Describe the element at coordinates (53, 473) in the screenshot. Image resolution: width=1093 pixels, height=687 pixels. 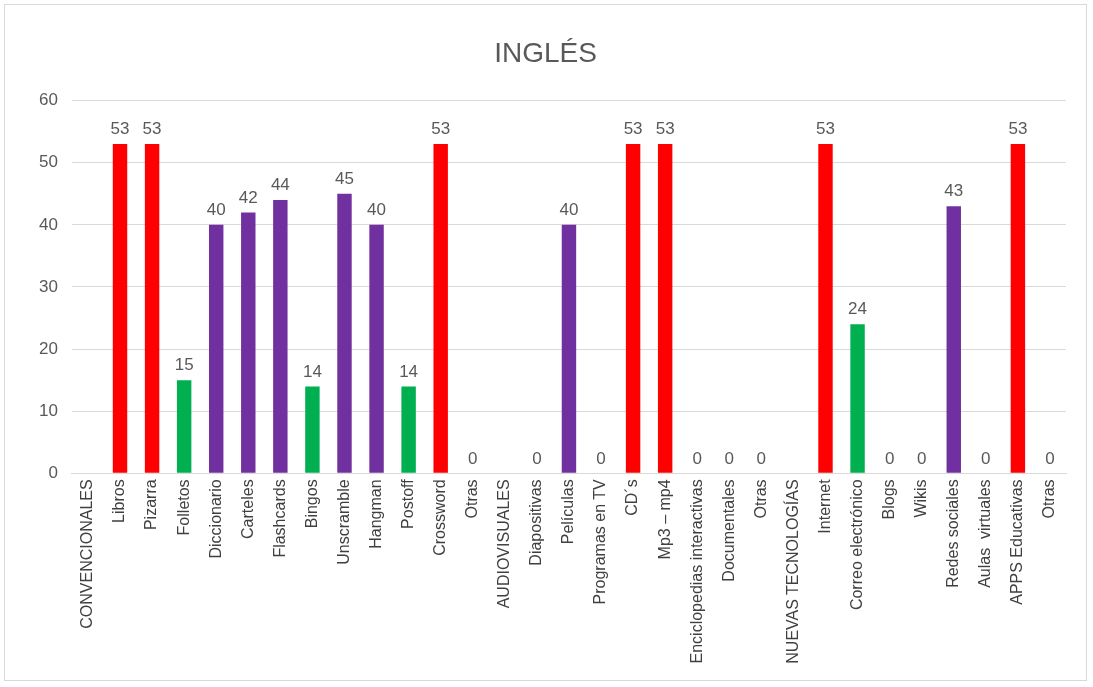
I see `y-tick-label: 0` at that location.